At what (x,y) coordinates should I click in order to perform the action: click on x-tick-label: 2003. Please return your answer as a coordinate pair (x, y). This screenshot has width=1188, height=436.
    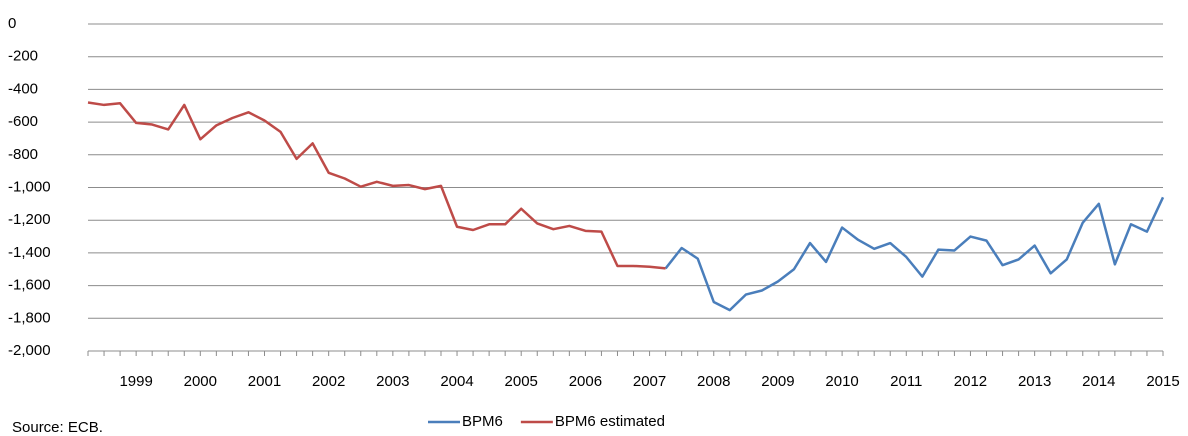
    Looking at the image, I should click on (392, 381).